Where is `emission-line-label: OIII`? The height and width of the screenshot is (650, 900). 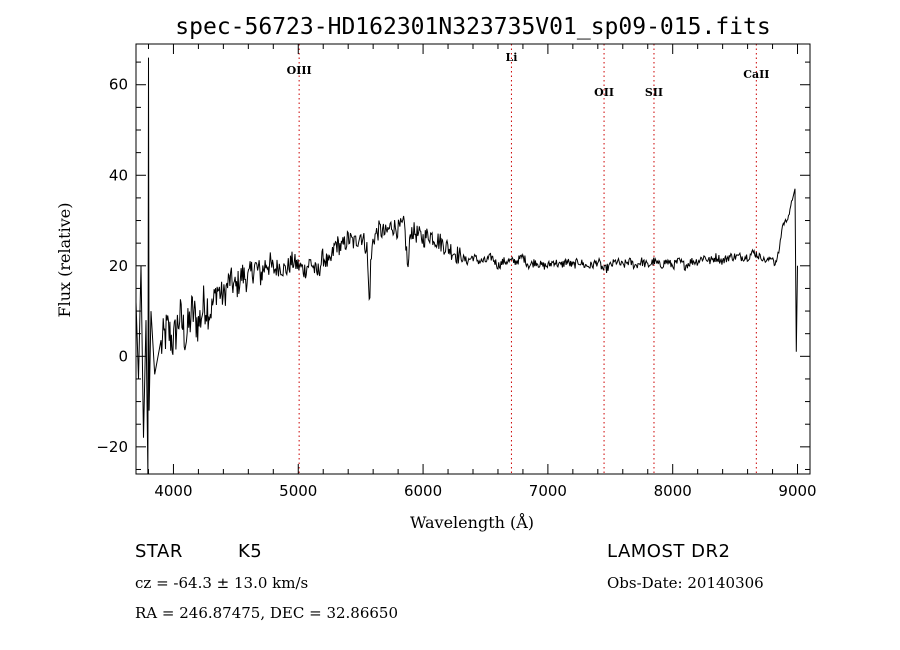 emission-line-label: OIII is located at coordinates (299, 70).